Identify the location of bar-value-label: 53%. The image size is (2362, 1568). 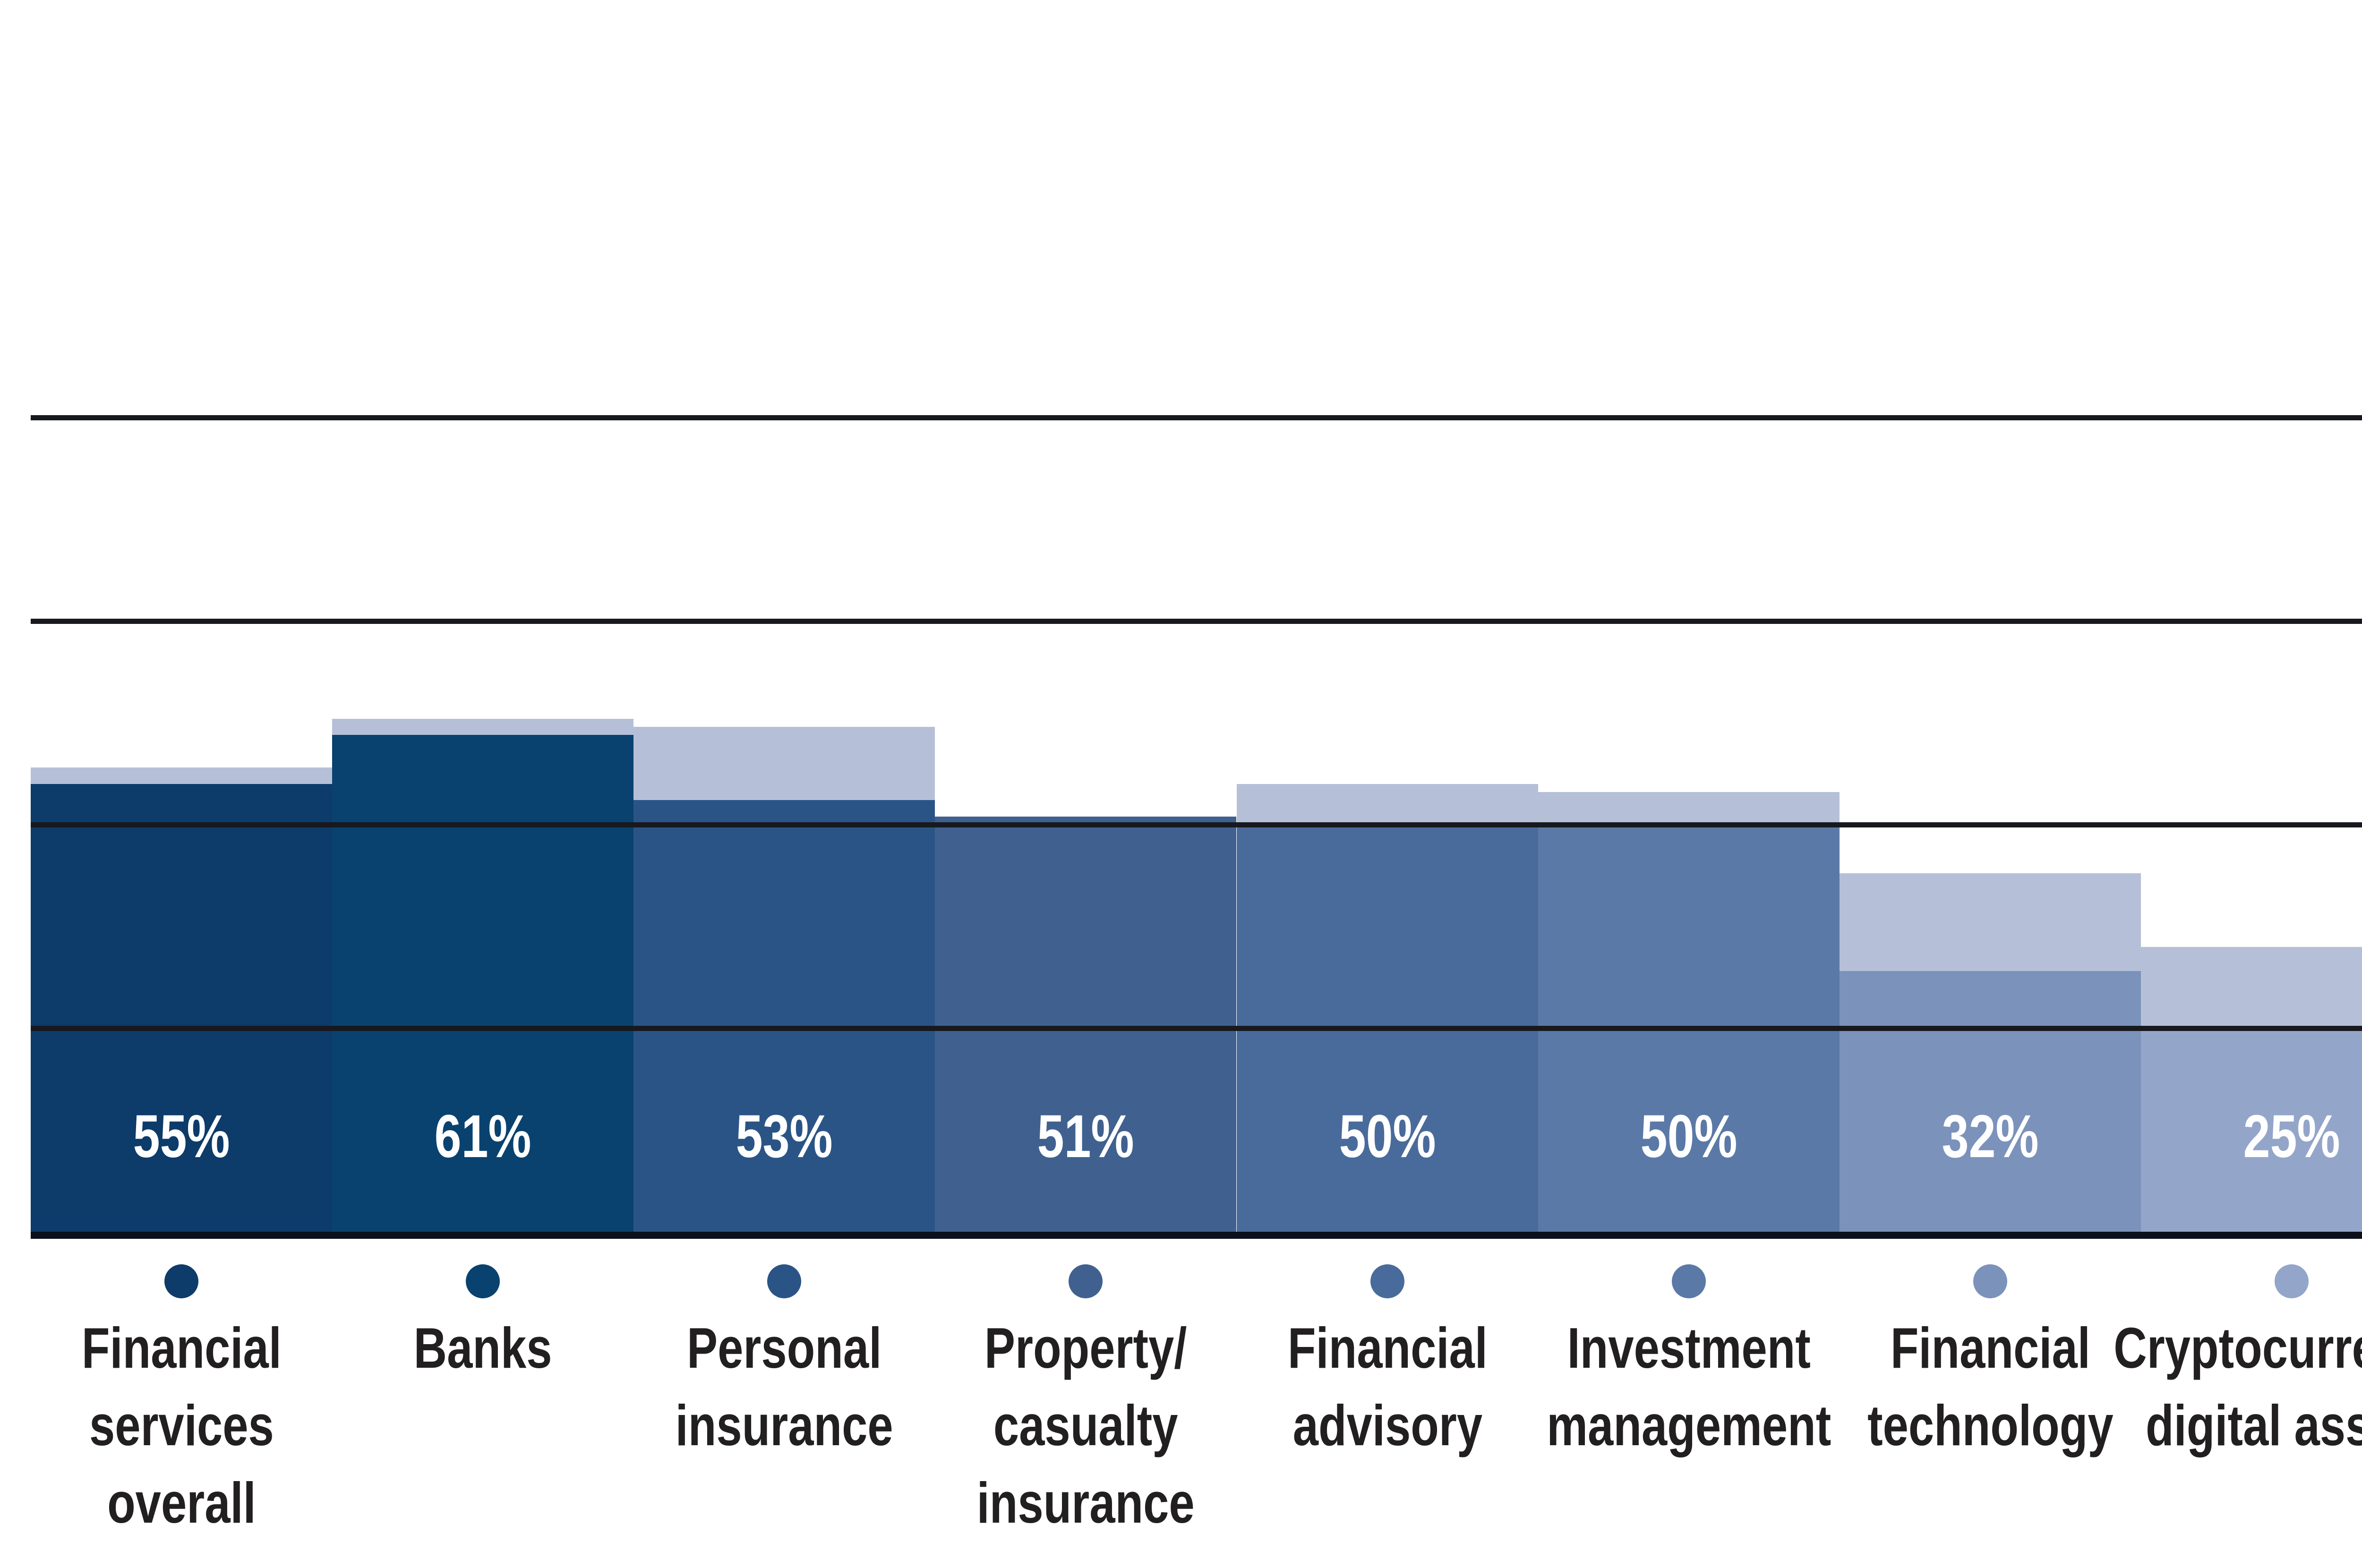
(784, 1136).